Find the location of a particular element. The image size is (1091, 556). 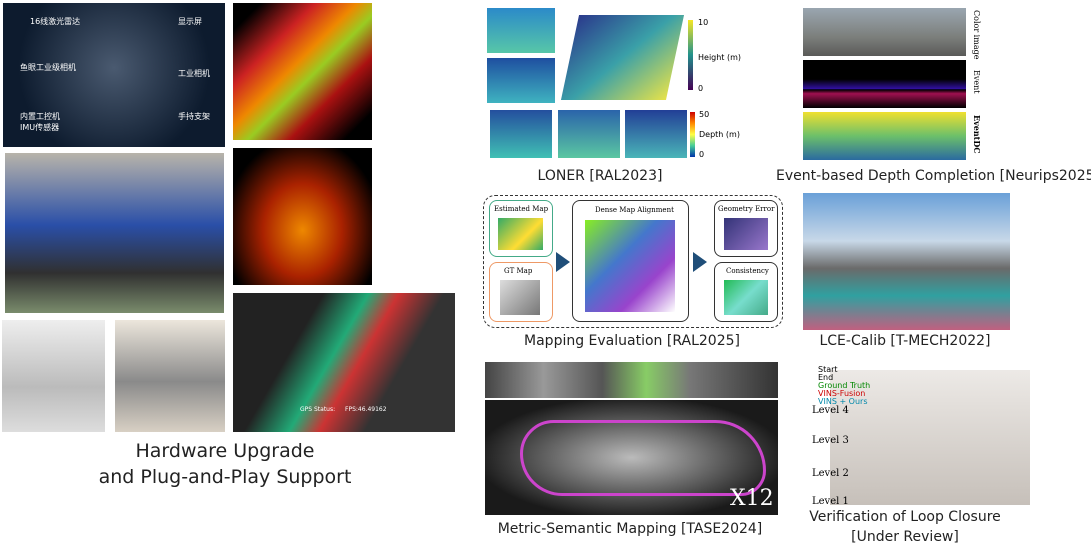

trajectory is located at coordinates (643, 458).